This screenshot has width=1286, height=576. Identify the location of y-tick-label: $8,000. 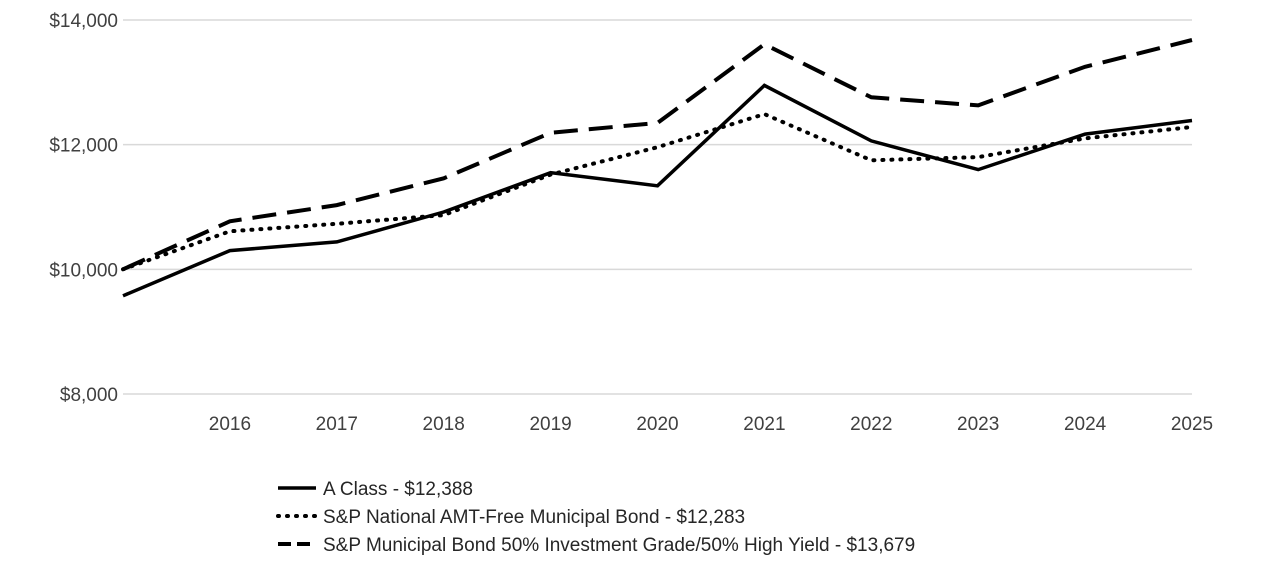
(89, 395).